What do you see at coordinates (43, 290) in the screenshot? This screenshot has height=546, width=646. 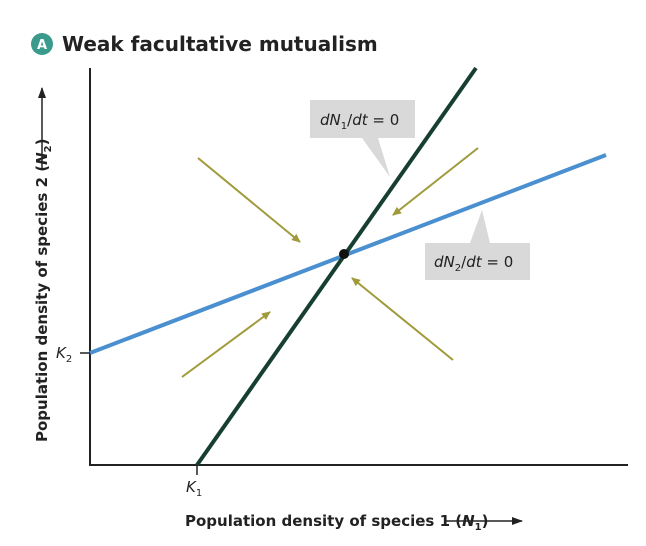 I see `y-axis-label: Population density of species 2 (N2)` at bounding box center [43, 290].